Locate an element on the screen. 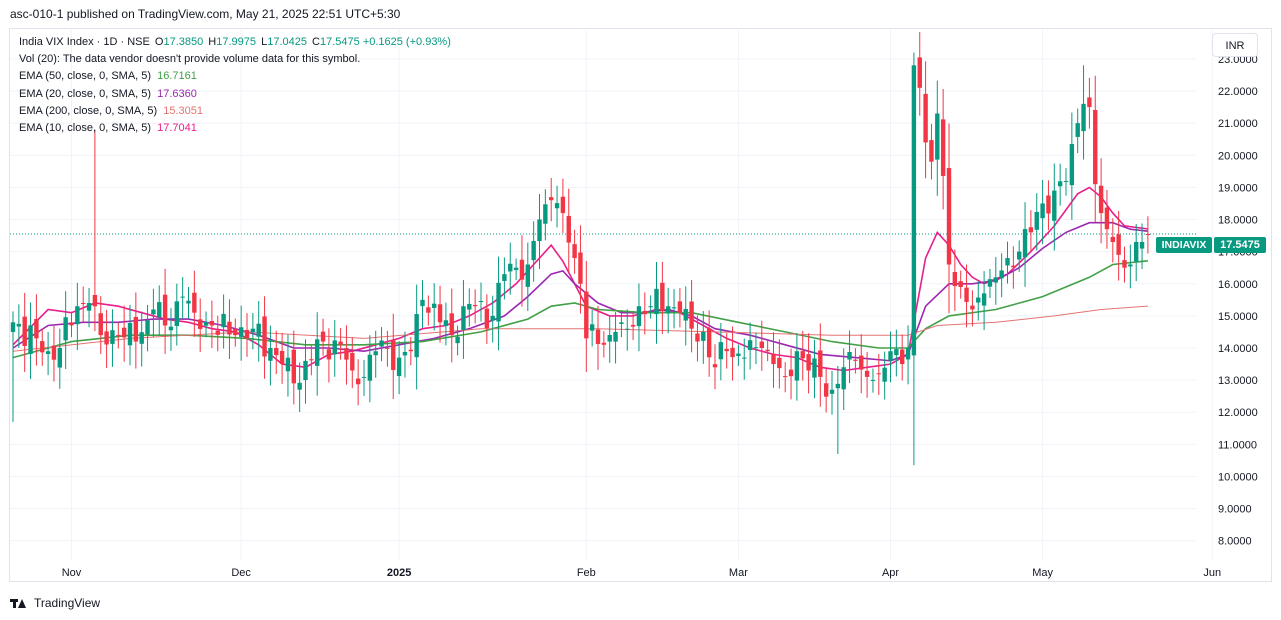  legend-ema200: EMA (200, close, 0, SMA, 5) 15.3051 is located at coordinates (235, 111).